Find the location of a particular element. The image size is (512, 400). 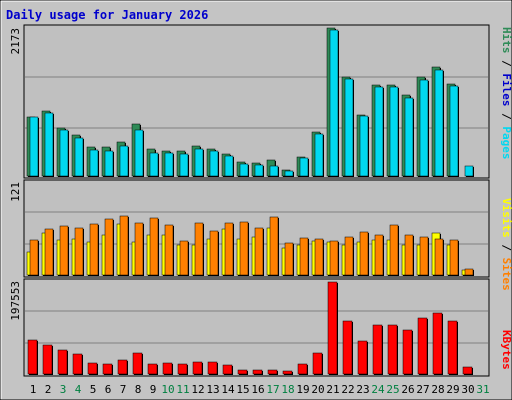

x-tick-label: 5 is located at coordinates (93, 389).